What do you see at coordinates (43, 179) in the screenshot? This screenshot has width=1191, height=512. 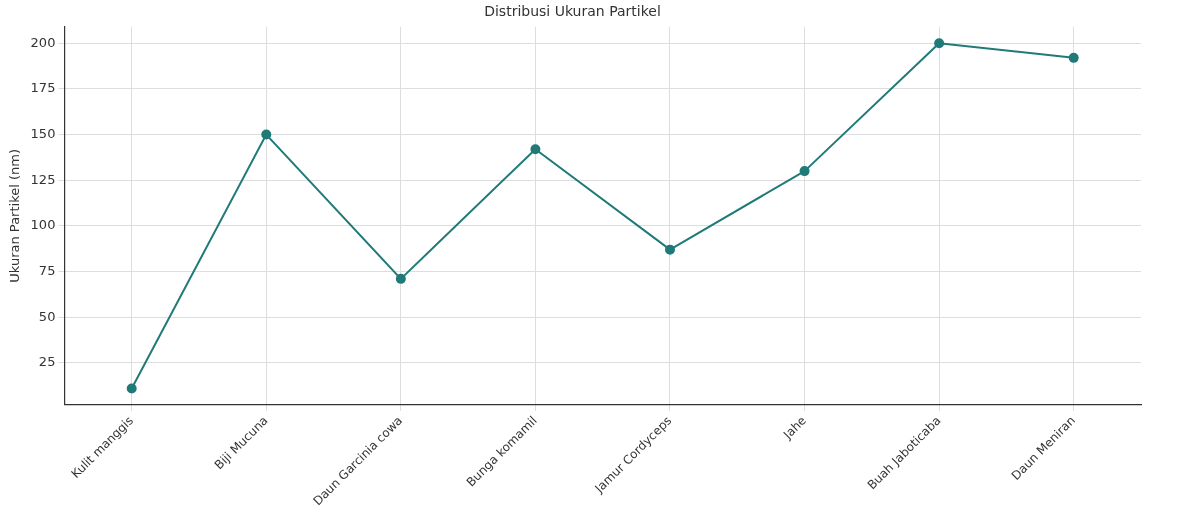 I see `y-tick-label: 125` at bounding box center [43, 179].